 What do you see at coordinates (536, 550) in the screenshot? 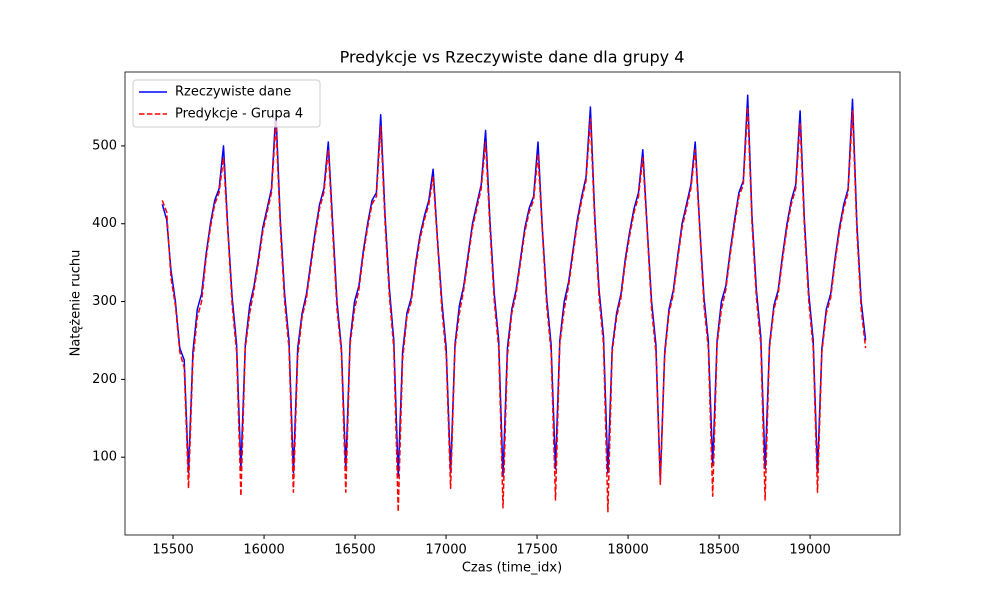
I see `x-tick-label: 17500` at bounding box center [536, 550].